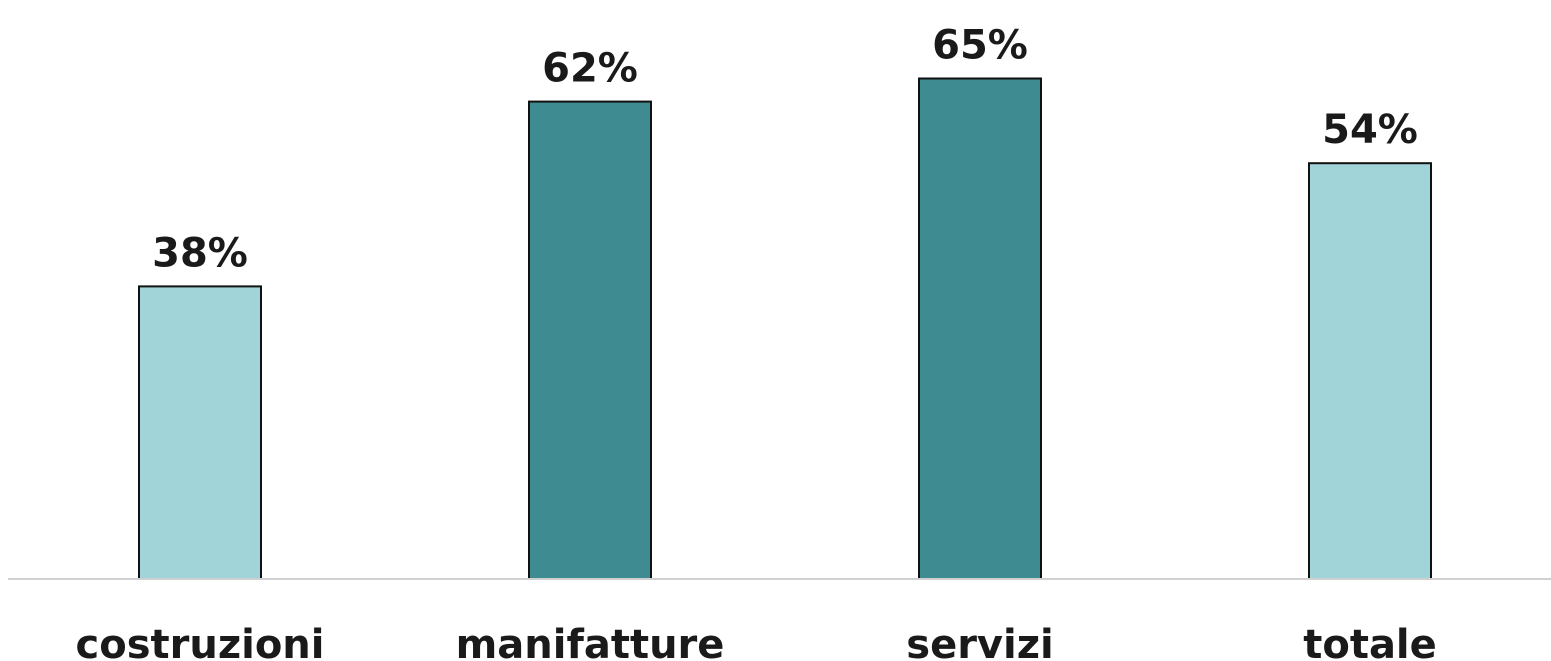  What do you see at coordinates (590, 641) in the screenshot?
I see `category-label-manifatture: manifatture` at bounding box center [590, 641].